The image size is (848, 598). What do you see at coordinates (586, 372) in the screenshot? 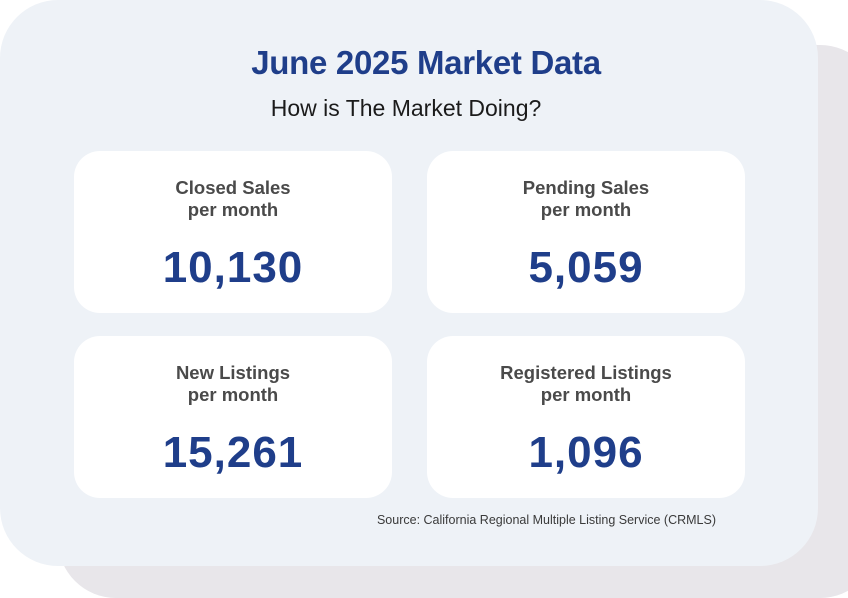
I see `stat-label-line1: Registered Listings` at bounding box center [586, 372].